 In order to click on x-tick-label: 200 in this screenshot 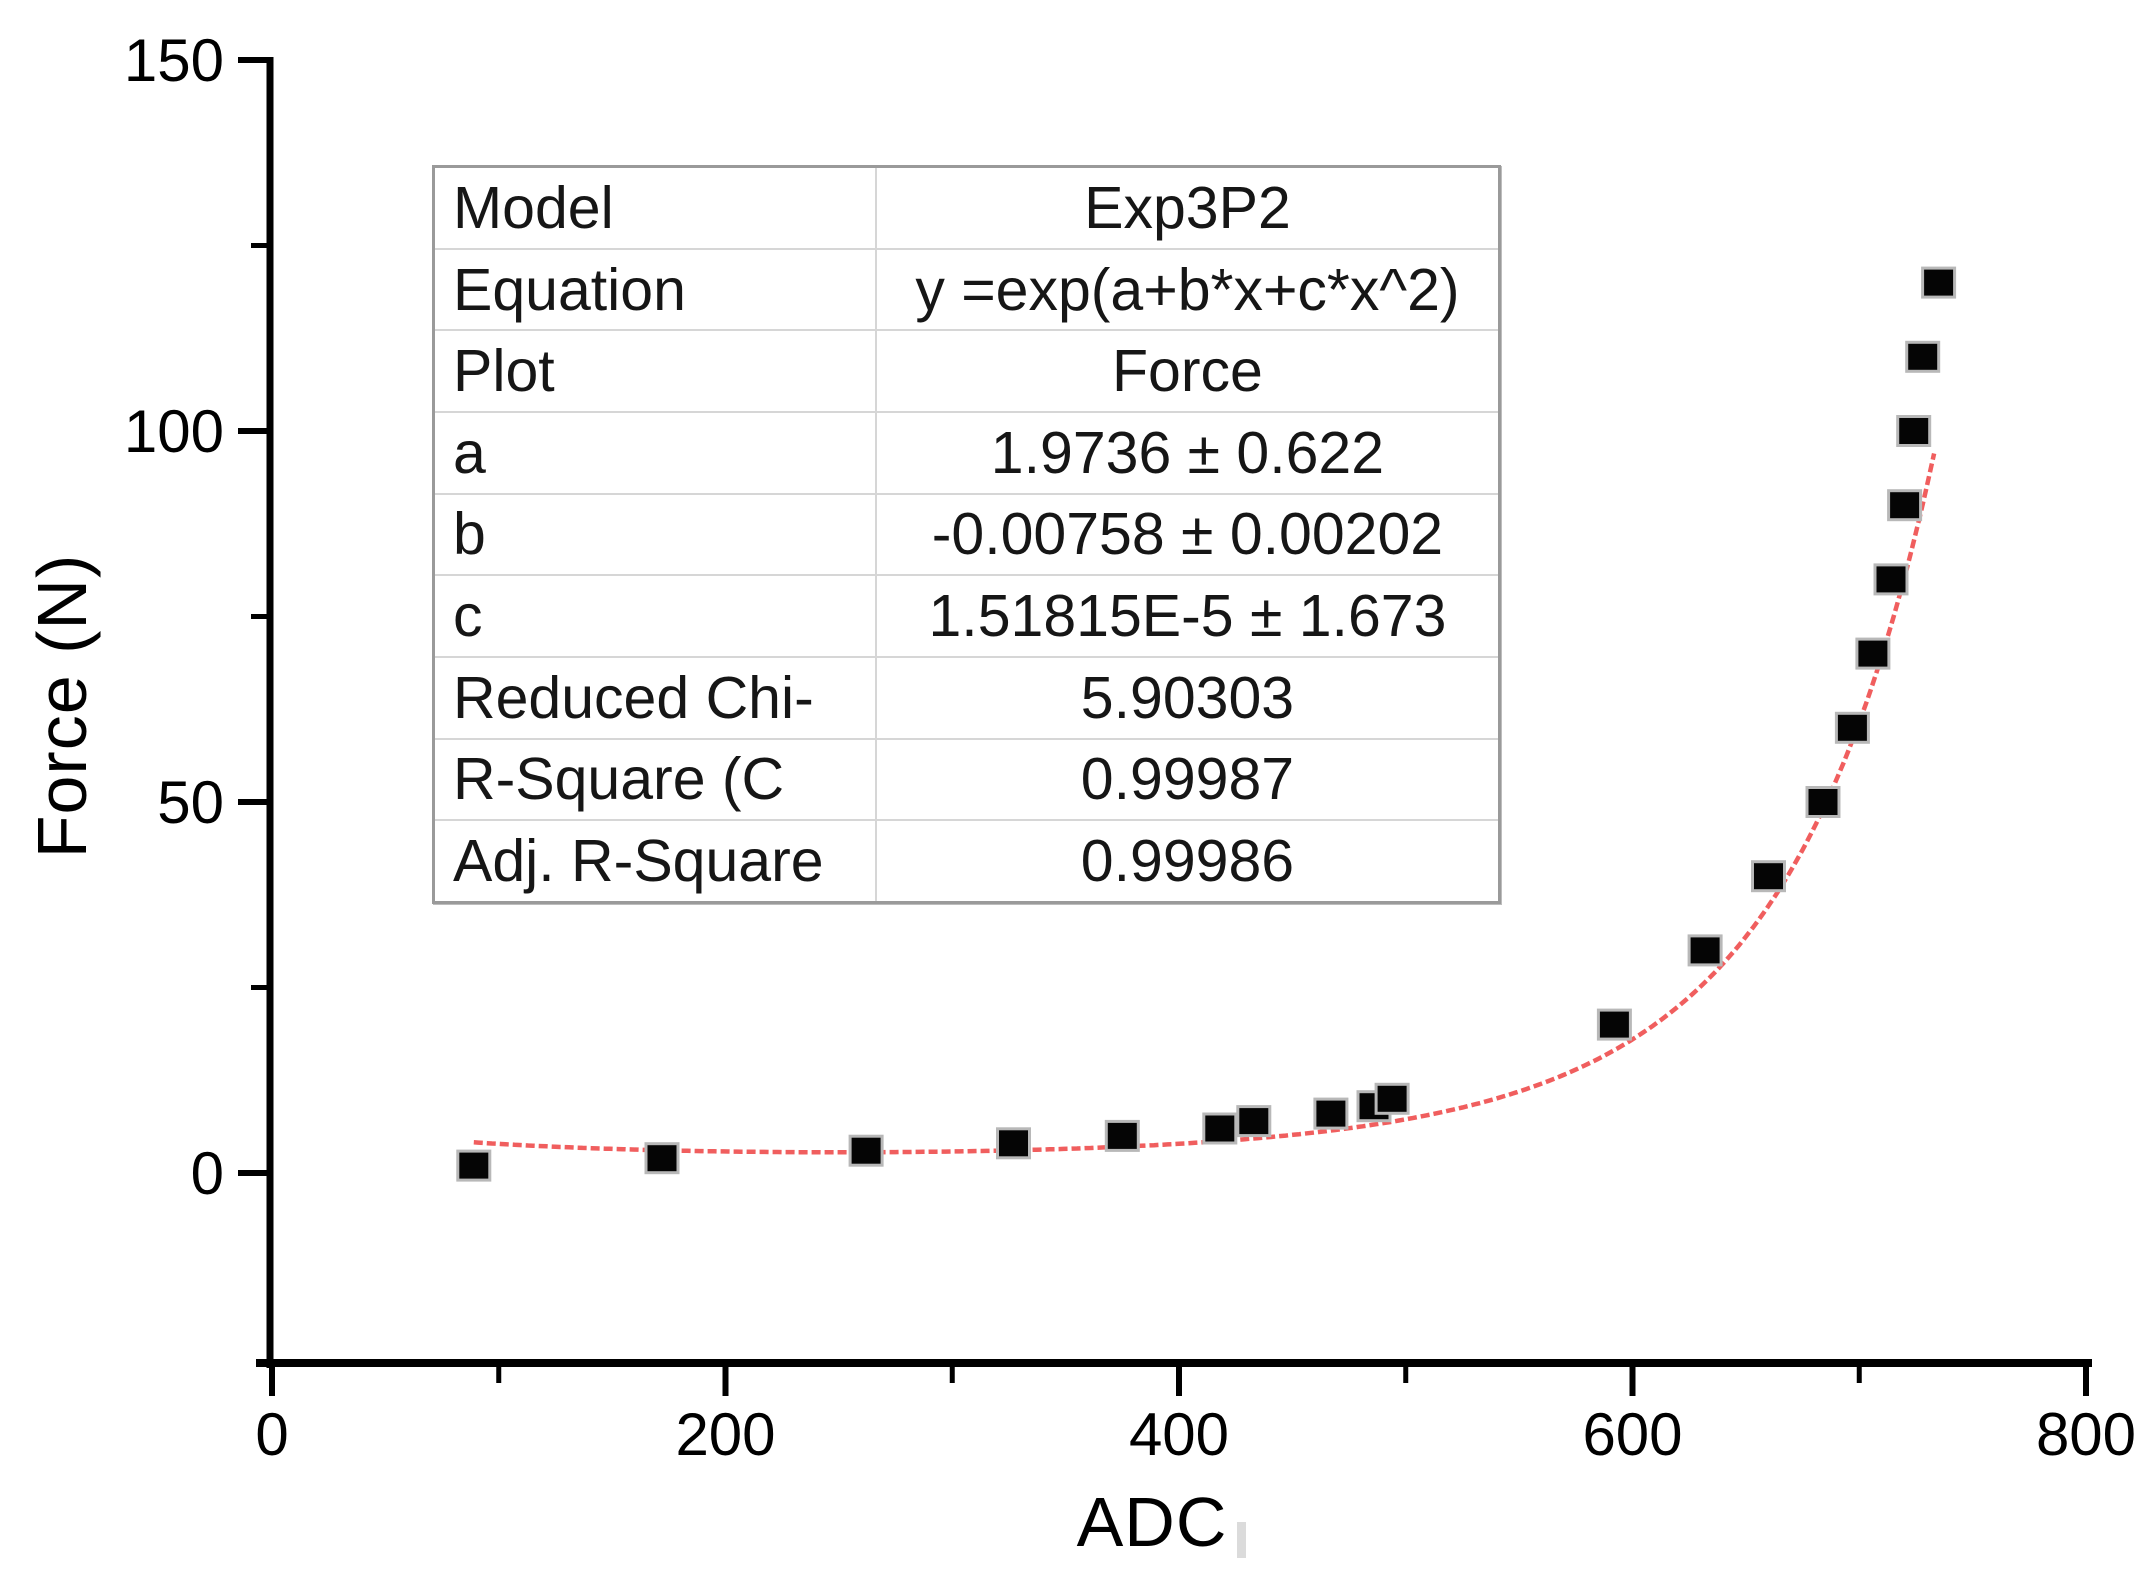, I will do `click(725, 1434)`.